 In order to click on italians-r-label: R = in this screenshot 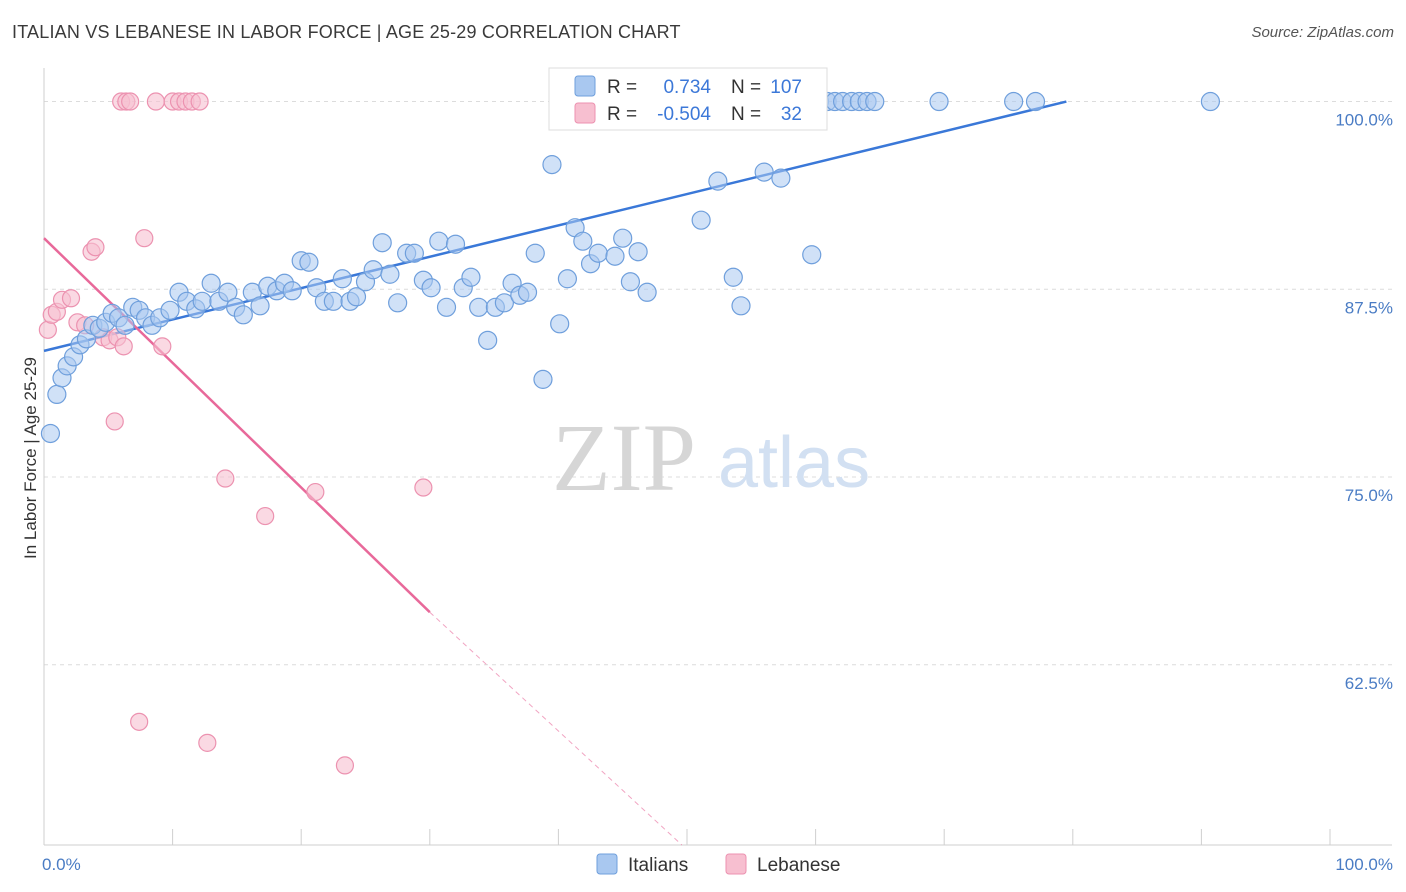, I will do `click(622, 87)`.